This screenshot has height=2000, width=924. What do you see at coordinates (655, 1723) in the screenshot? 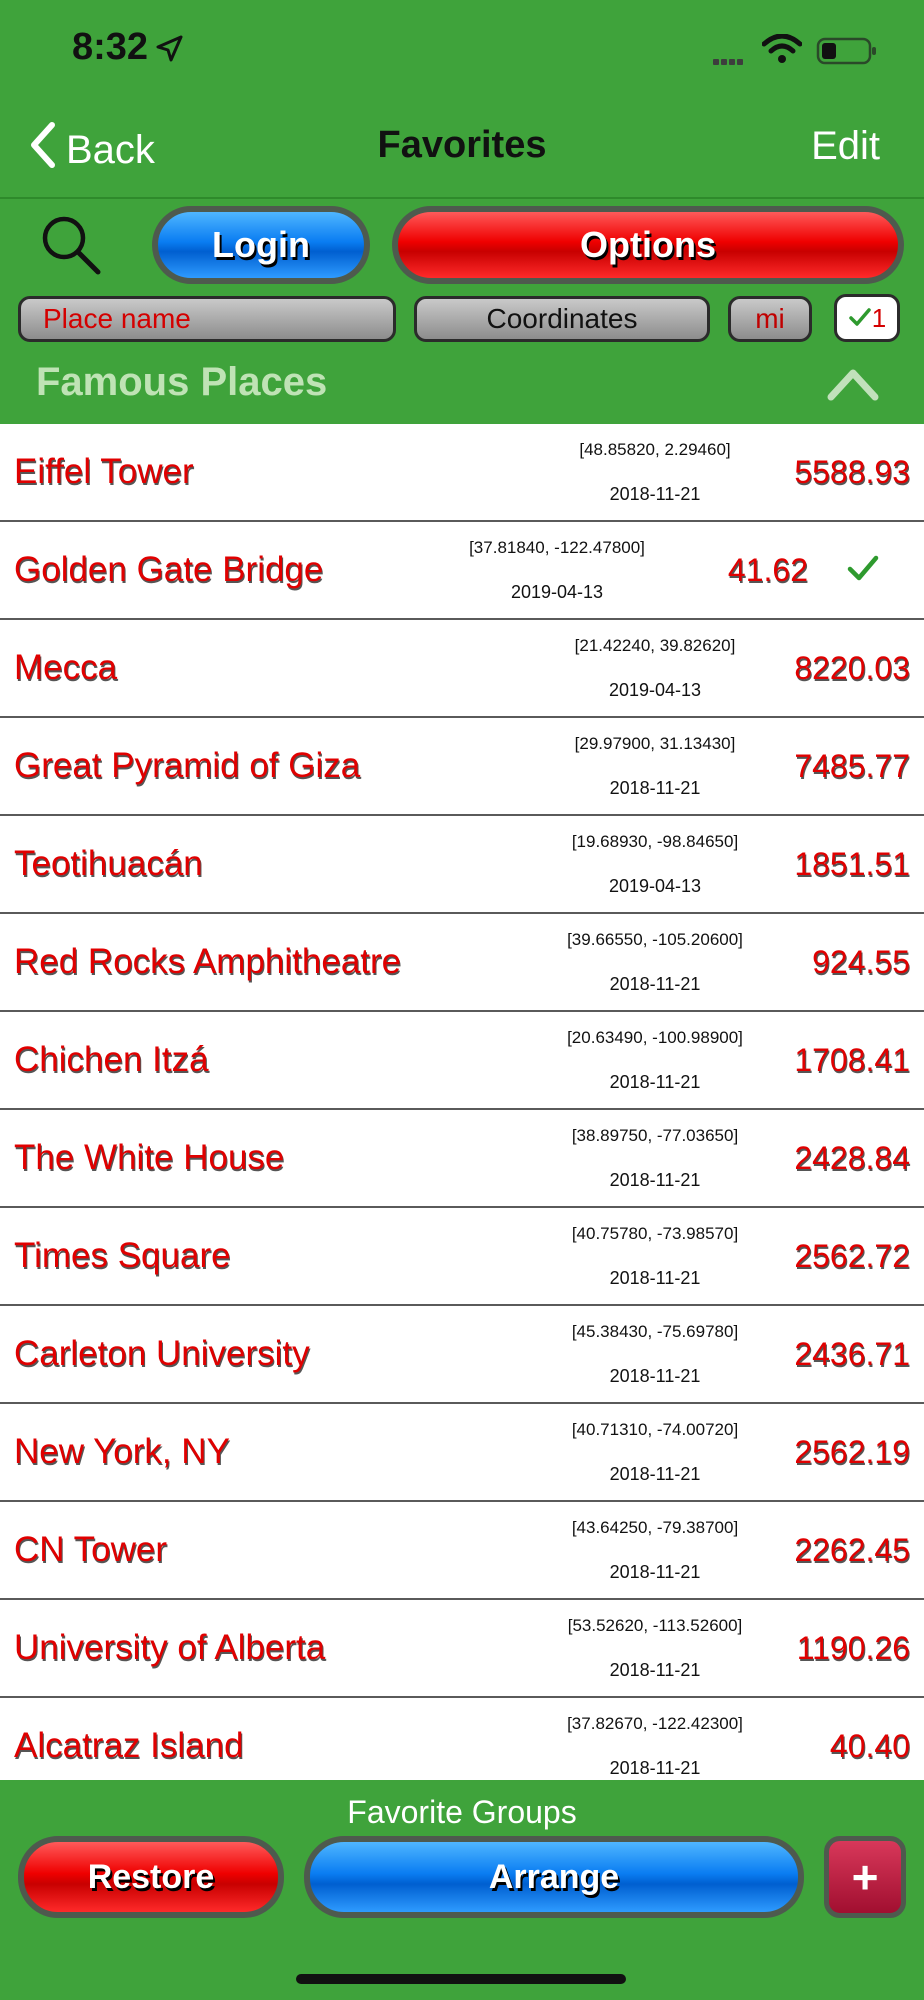
I see `place-coordinates: [37.82670, -122.42300]` at bounding box center [655, 1723].